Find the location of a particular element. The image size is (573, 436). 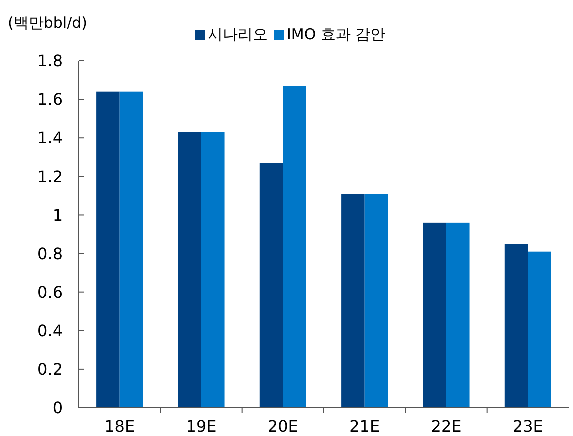

y-axis-title: (백만bbl/d) is located at coordinates (48, 23).